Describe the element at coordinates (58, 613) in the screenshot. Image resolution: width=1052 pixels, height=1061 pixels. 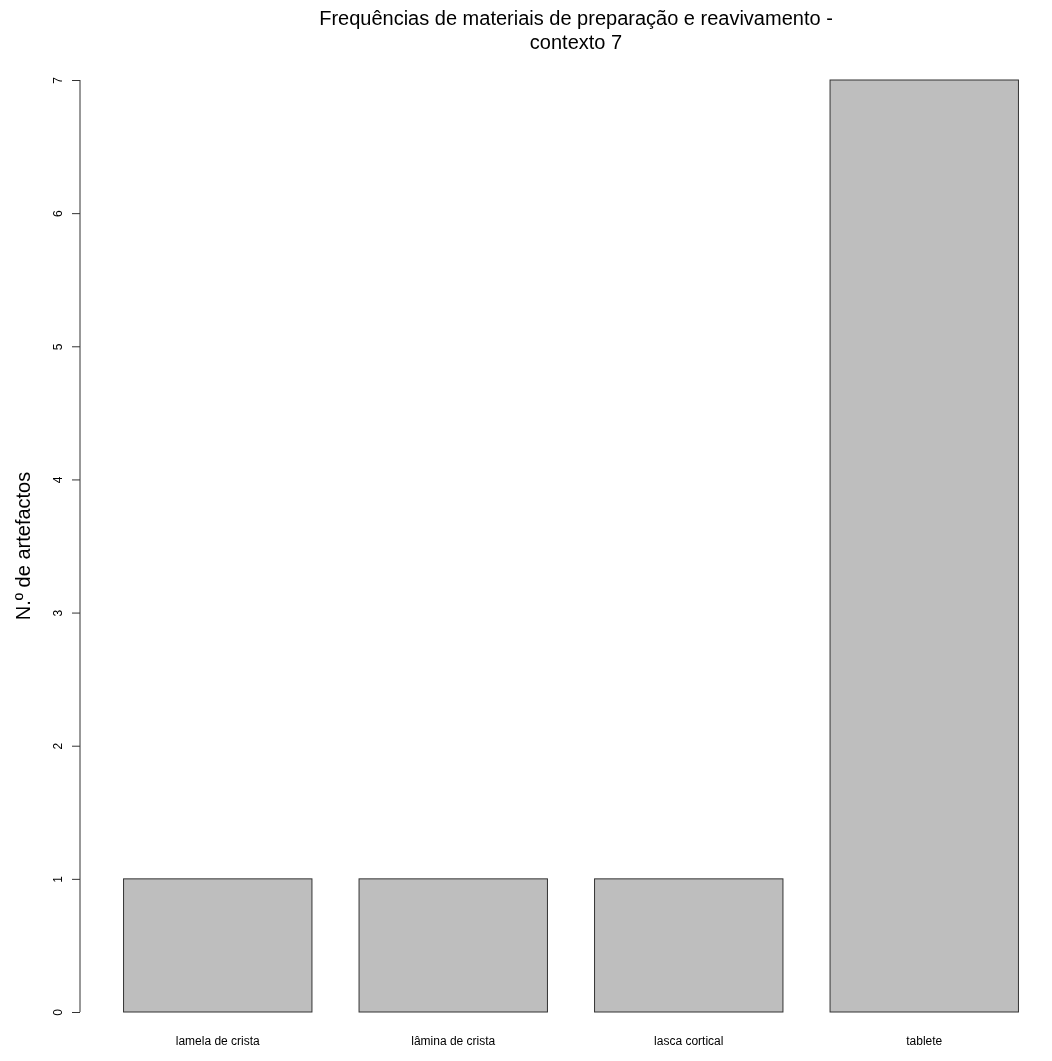
I see `y-tick-label: 3` at that location.